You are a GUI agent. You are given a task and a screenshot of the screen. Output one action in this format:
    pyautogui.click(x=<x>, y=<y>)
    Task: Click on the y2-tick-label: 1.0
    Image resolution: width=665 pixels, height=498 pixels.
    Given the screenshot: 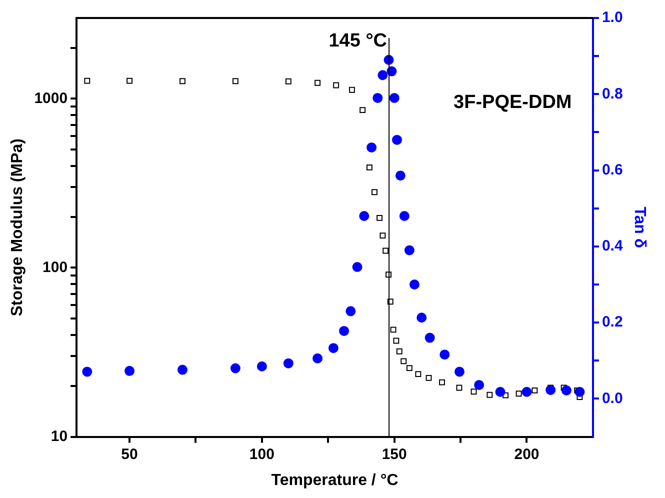 What is the action you would take?
    pyautogui.click(x=612, y=17)
    